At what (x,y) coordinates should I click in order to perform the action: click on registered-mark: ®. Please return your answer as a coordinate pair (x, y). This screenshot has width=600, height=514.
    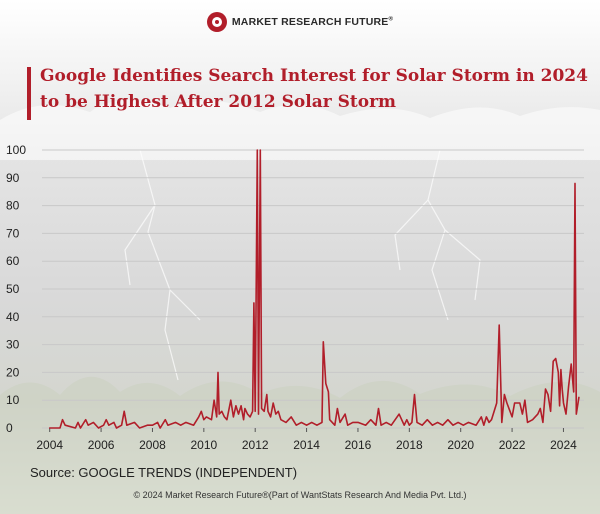
    Looking at the image, I should click on (391, 19).